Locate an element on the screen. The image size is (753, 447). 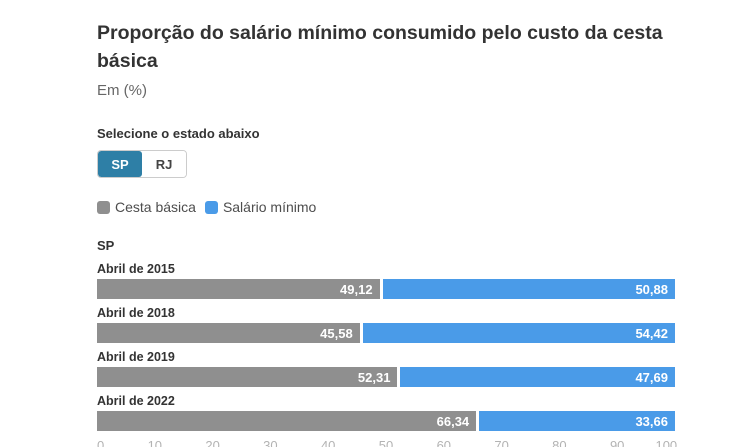
bar-track: 45,58 54,42 is located at coordinates (386, 333).